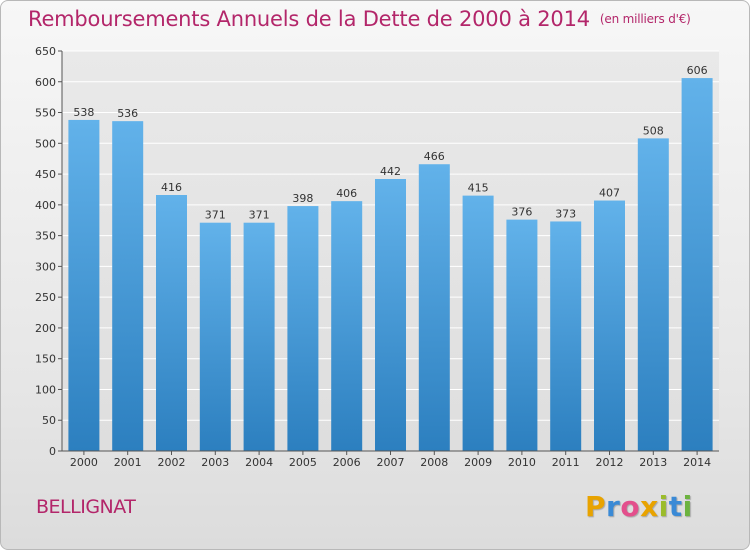 This screenshot has height=550, width=750. What do you see at coordinates (45, 51) in the screenshot?
I see `y-tick-label: 650` at bounding box center [45, 51].